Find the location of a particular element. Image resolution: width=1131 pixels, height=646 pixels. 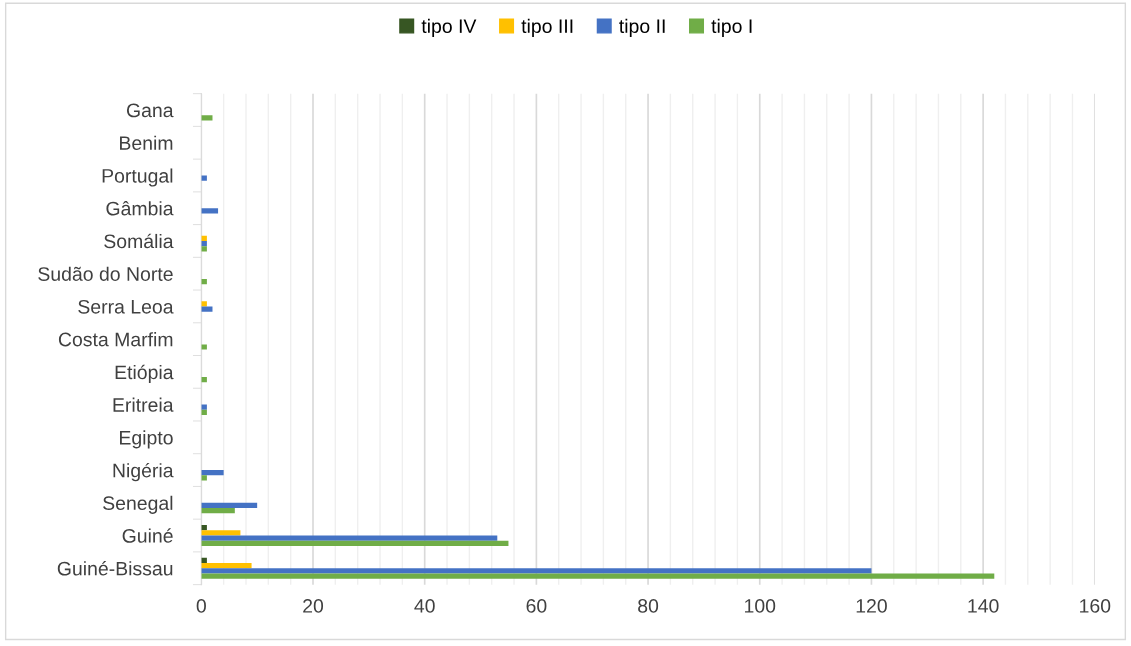

y-tick-label: Somália is located at coordinates (139, 241).